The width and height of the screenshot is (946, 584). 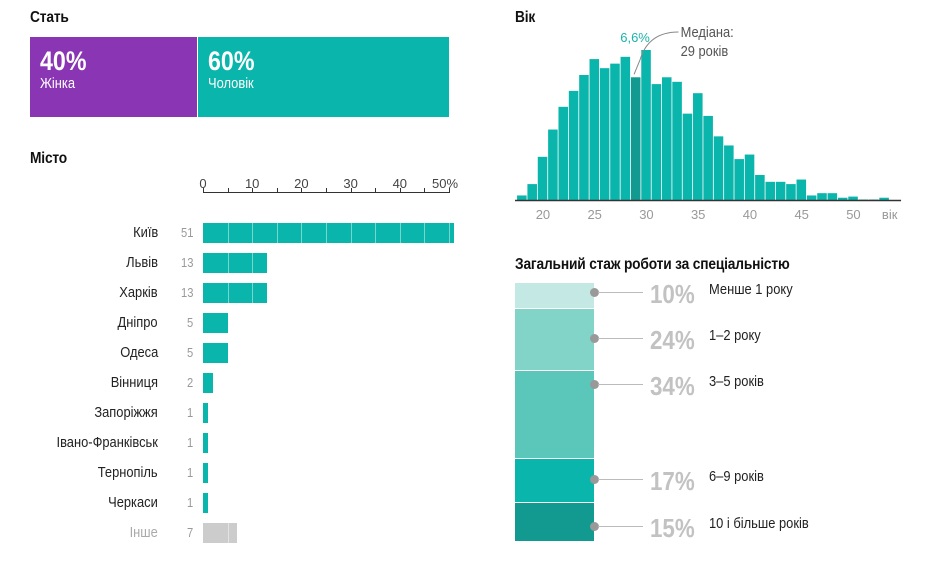 I want to click on experience-title: Загальний стаж роботи за спеціальністю, so click(x=652, y=264).